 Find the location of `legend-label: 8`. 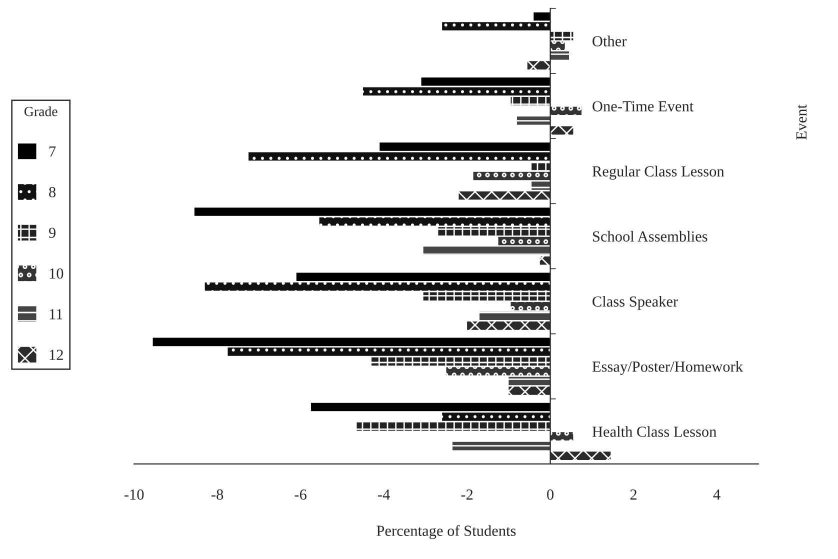

legend-label: 8 is located at coordinates (52, 192).